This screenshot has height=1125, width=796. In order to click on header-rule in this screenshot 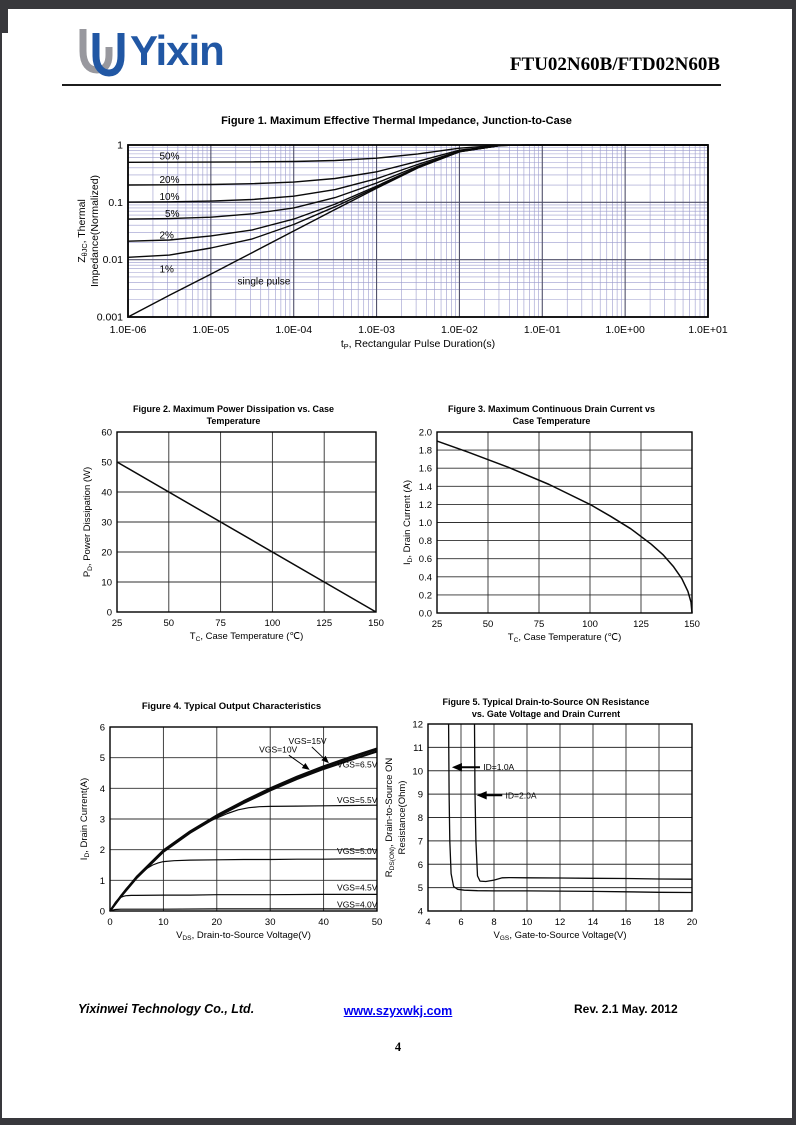, I will do `click(391, 85)`.